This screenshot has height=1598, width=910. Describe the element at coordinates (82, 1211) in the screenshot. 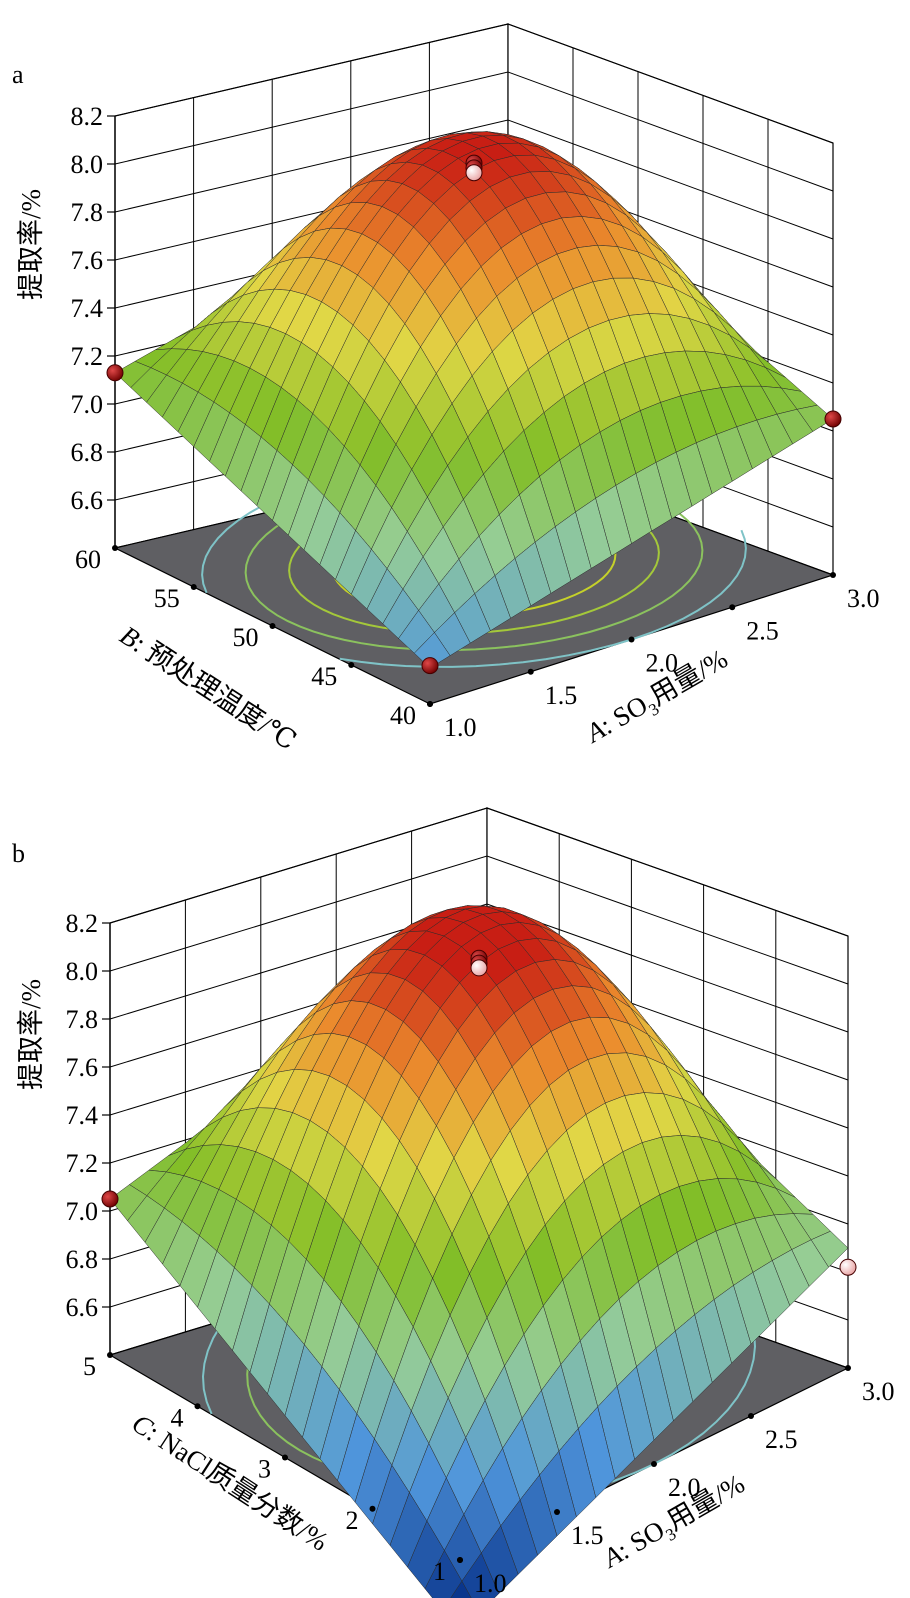

I see `panel-b-z-tick-label: 7.0` at that location.